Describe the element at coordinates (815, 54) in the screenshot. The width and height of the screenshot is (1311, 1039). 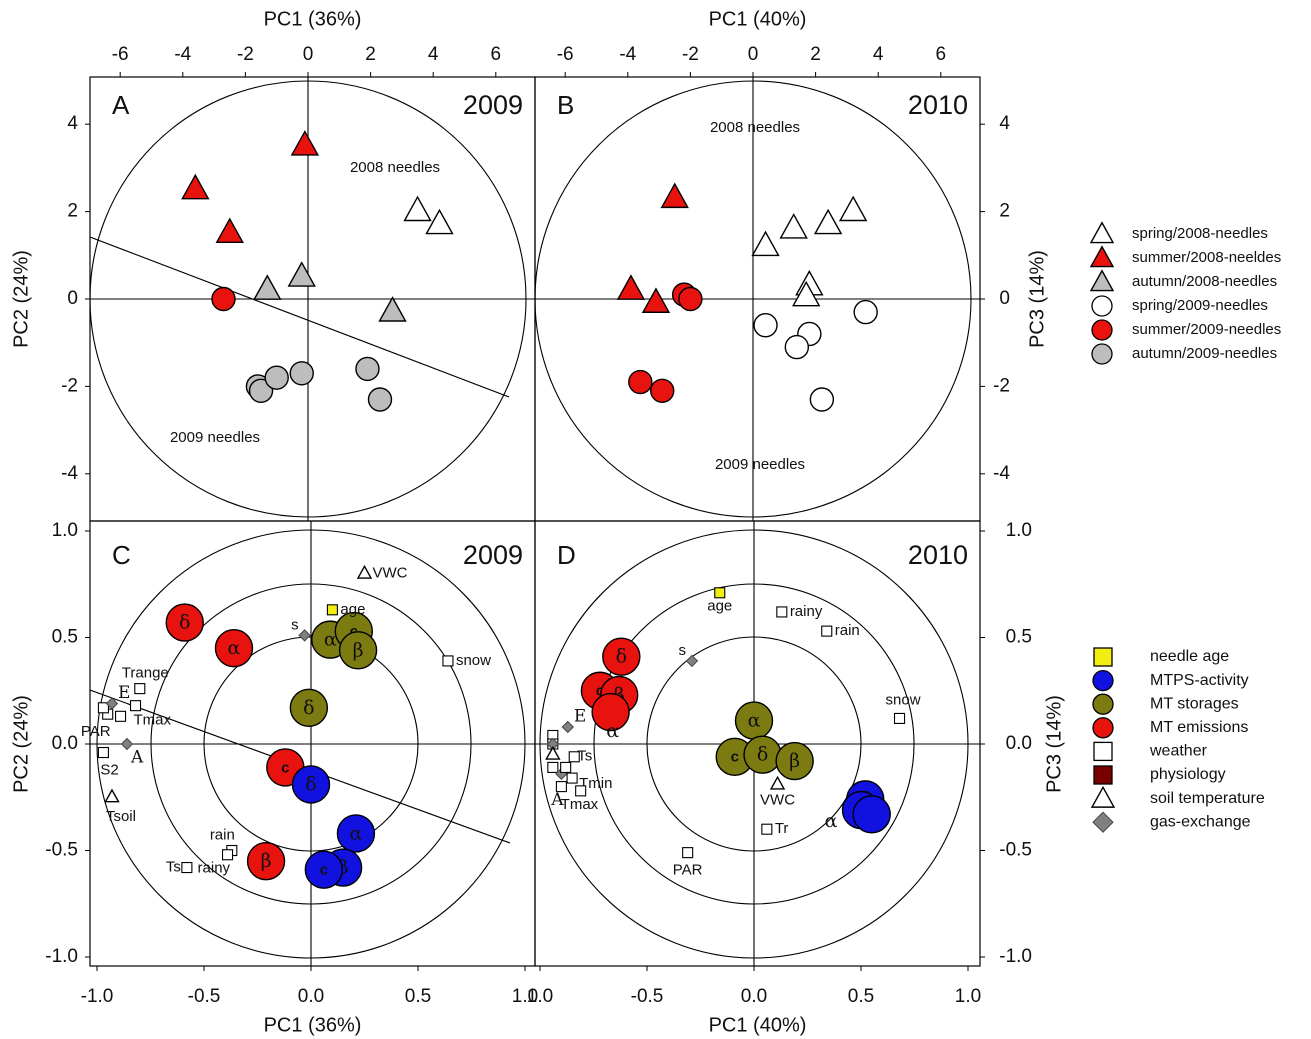
I see `xtick-label-B-4: 2` at that location.